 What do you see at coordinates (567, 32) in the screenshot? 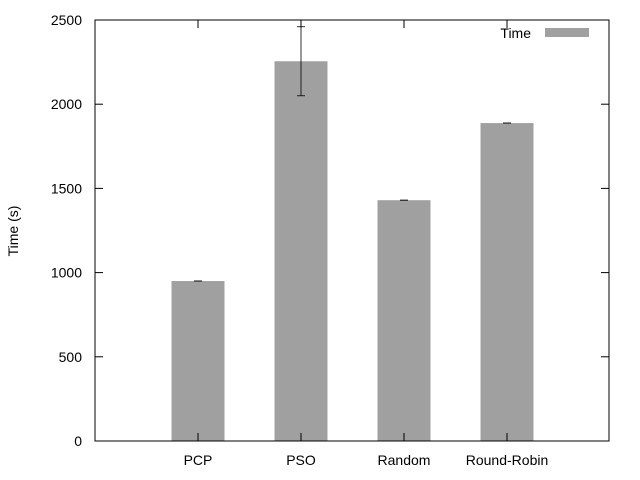
I see `legend-swatch` at bounding box center [567, 32].